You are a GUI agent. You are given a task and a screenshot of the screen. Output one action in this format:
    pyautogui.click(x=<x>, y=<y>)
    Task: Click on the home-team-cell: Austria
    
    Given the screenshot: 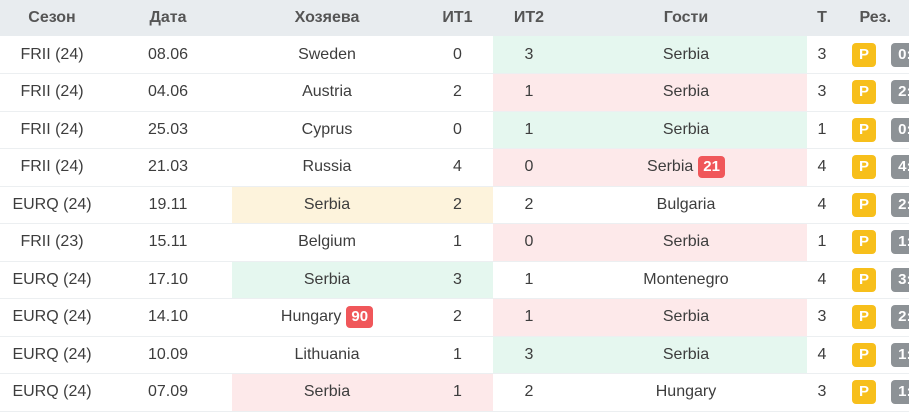 What is the action you would take?
    pyautogui.click(x=327, y=93)
    